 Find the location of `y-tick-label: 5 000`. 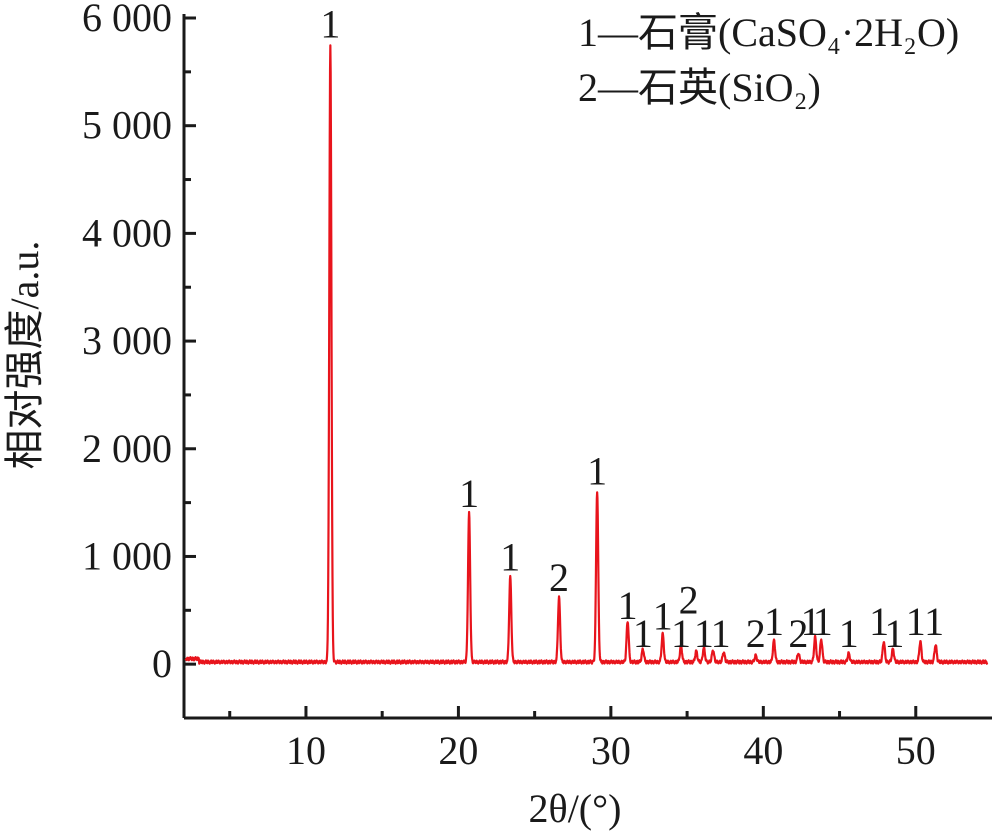

y-tick-label: 5 000 is located at coordinates (127, 125).